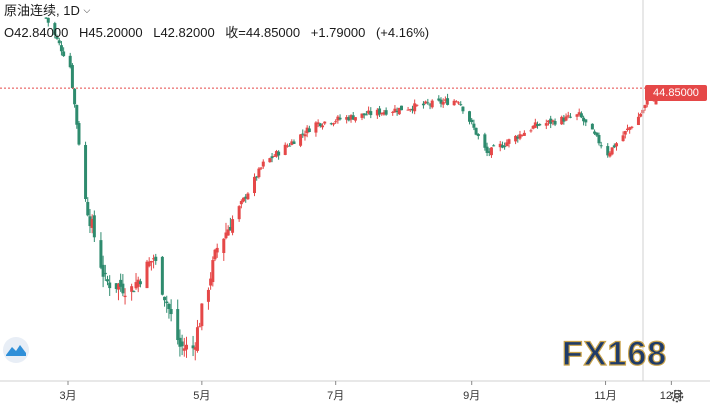 Image resolution: width=710 pixels, height=409 pixels. Describe the element at coordinates (184, 32) in the screenshot. I see `low-value: L42.82000` at that location.